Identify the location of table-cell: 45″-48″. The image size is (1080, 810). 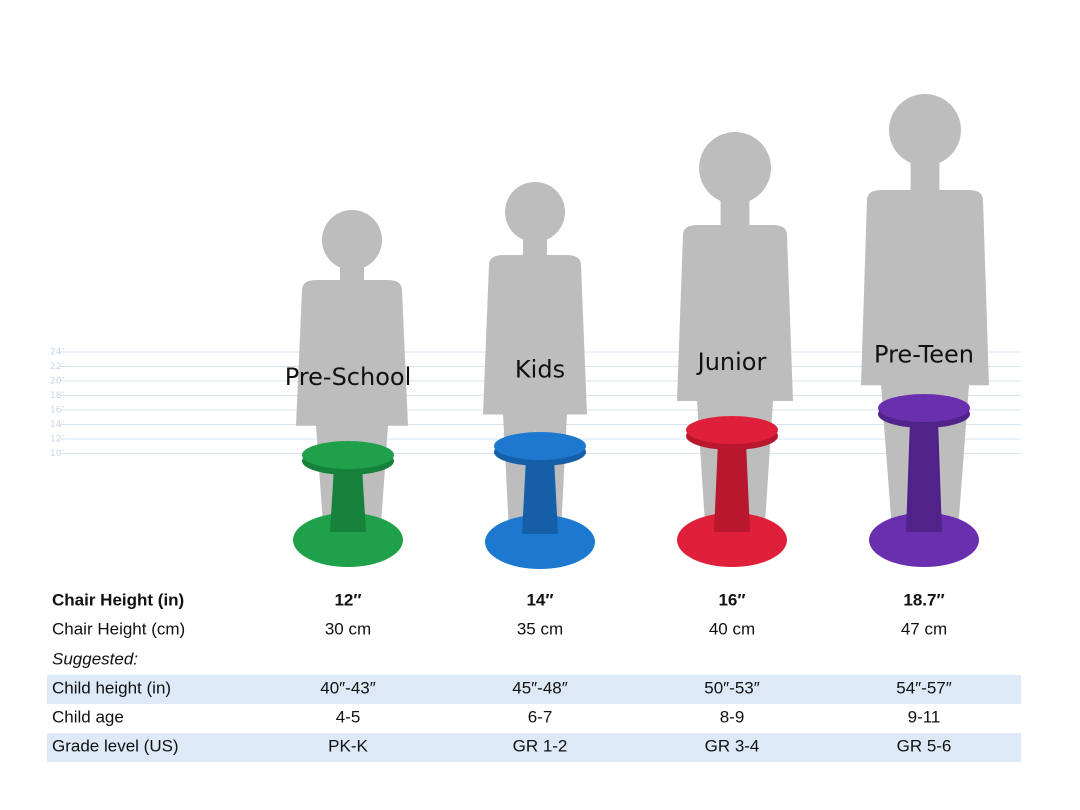
(540, 687).